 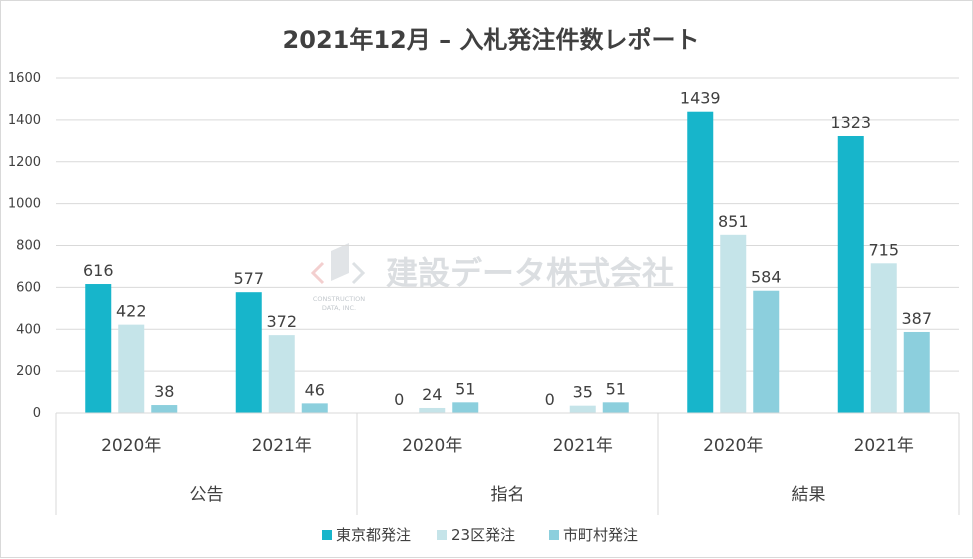 What do you see at coordinates (24, 204) in the screenshot?
I see `y-tick-label: 1000` at bounding box center [24, 204].